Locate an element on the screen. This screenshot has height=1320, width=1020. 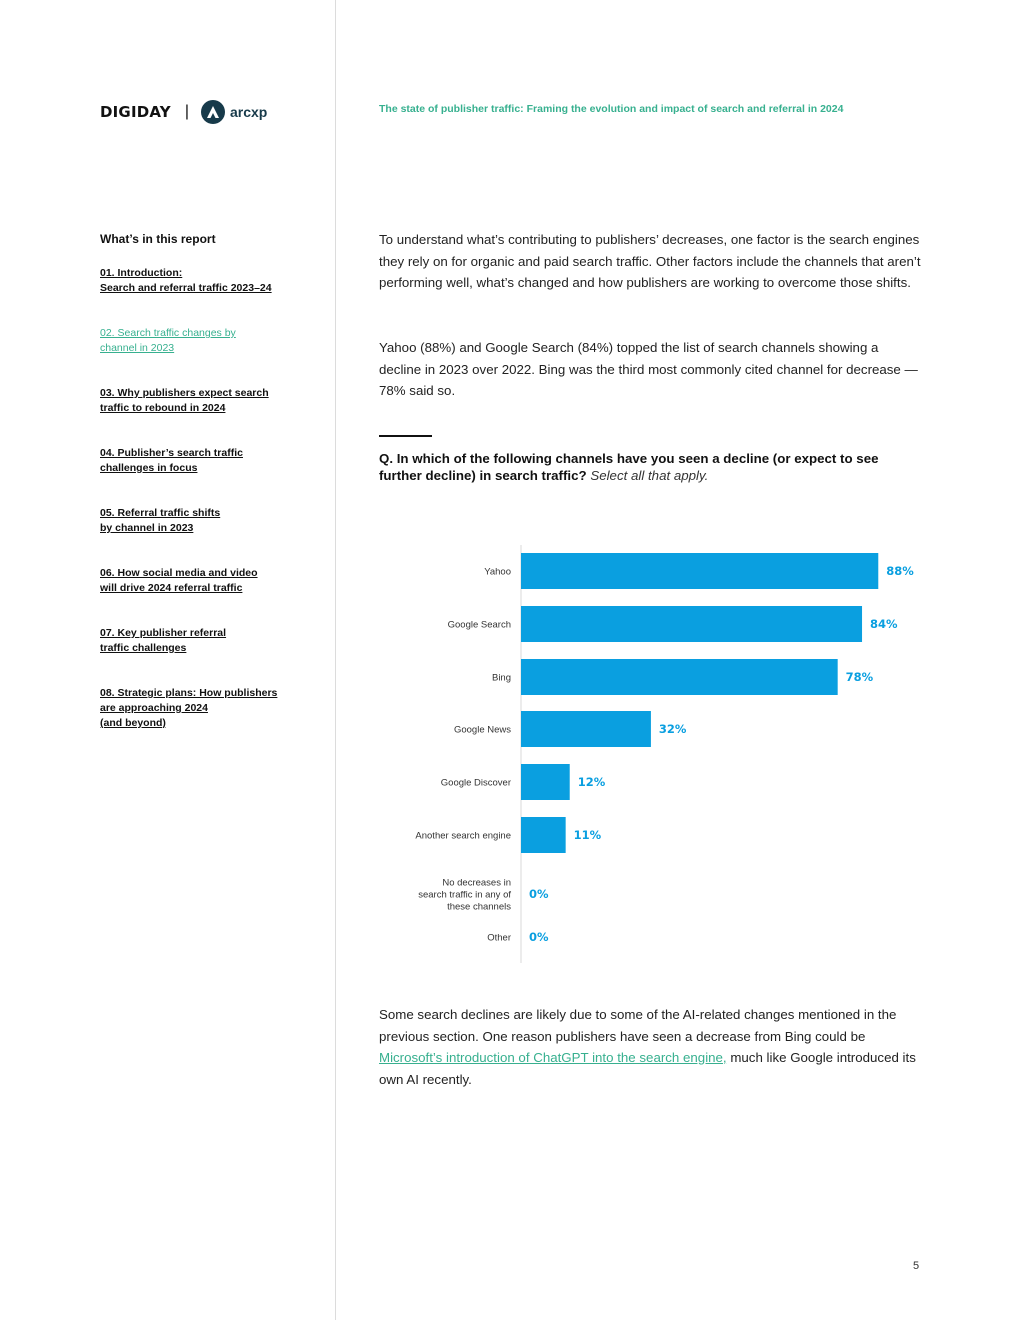
category-label: Bing is located at coordinates (501, 678).